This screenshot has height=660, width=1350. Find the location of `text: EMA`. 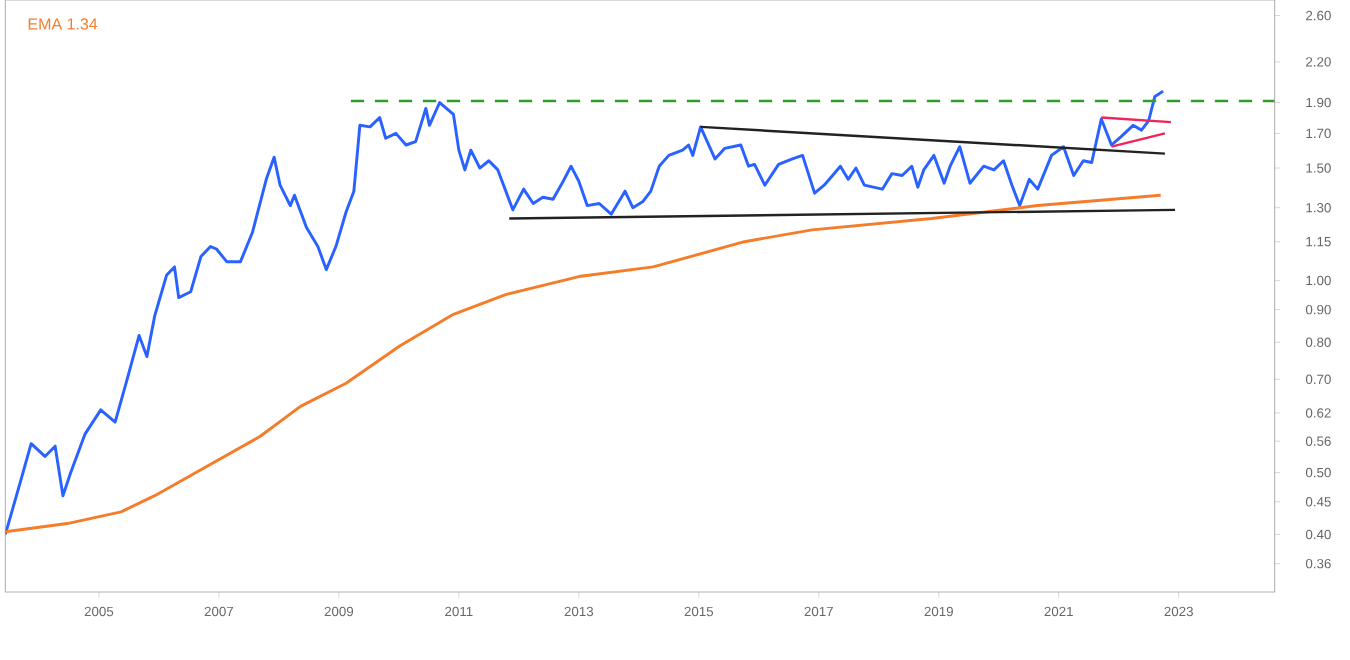

text: EMA is located at coordinates (45, 24).